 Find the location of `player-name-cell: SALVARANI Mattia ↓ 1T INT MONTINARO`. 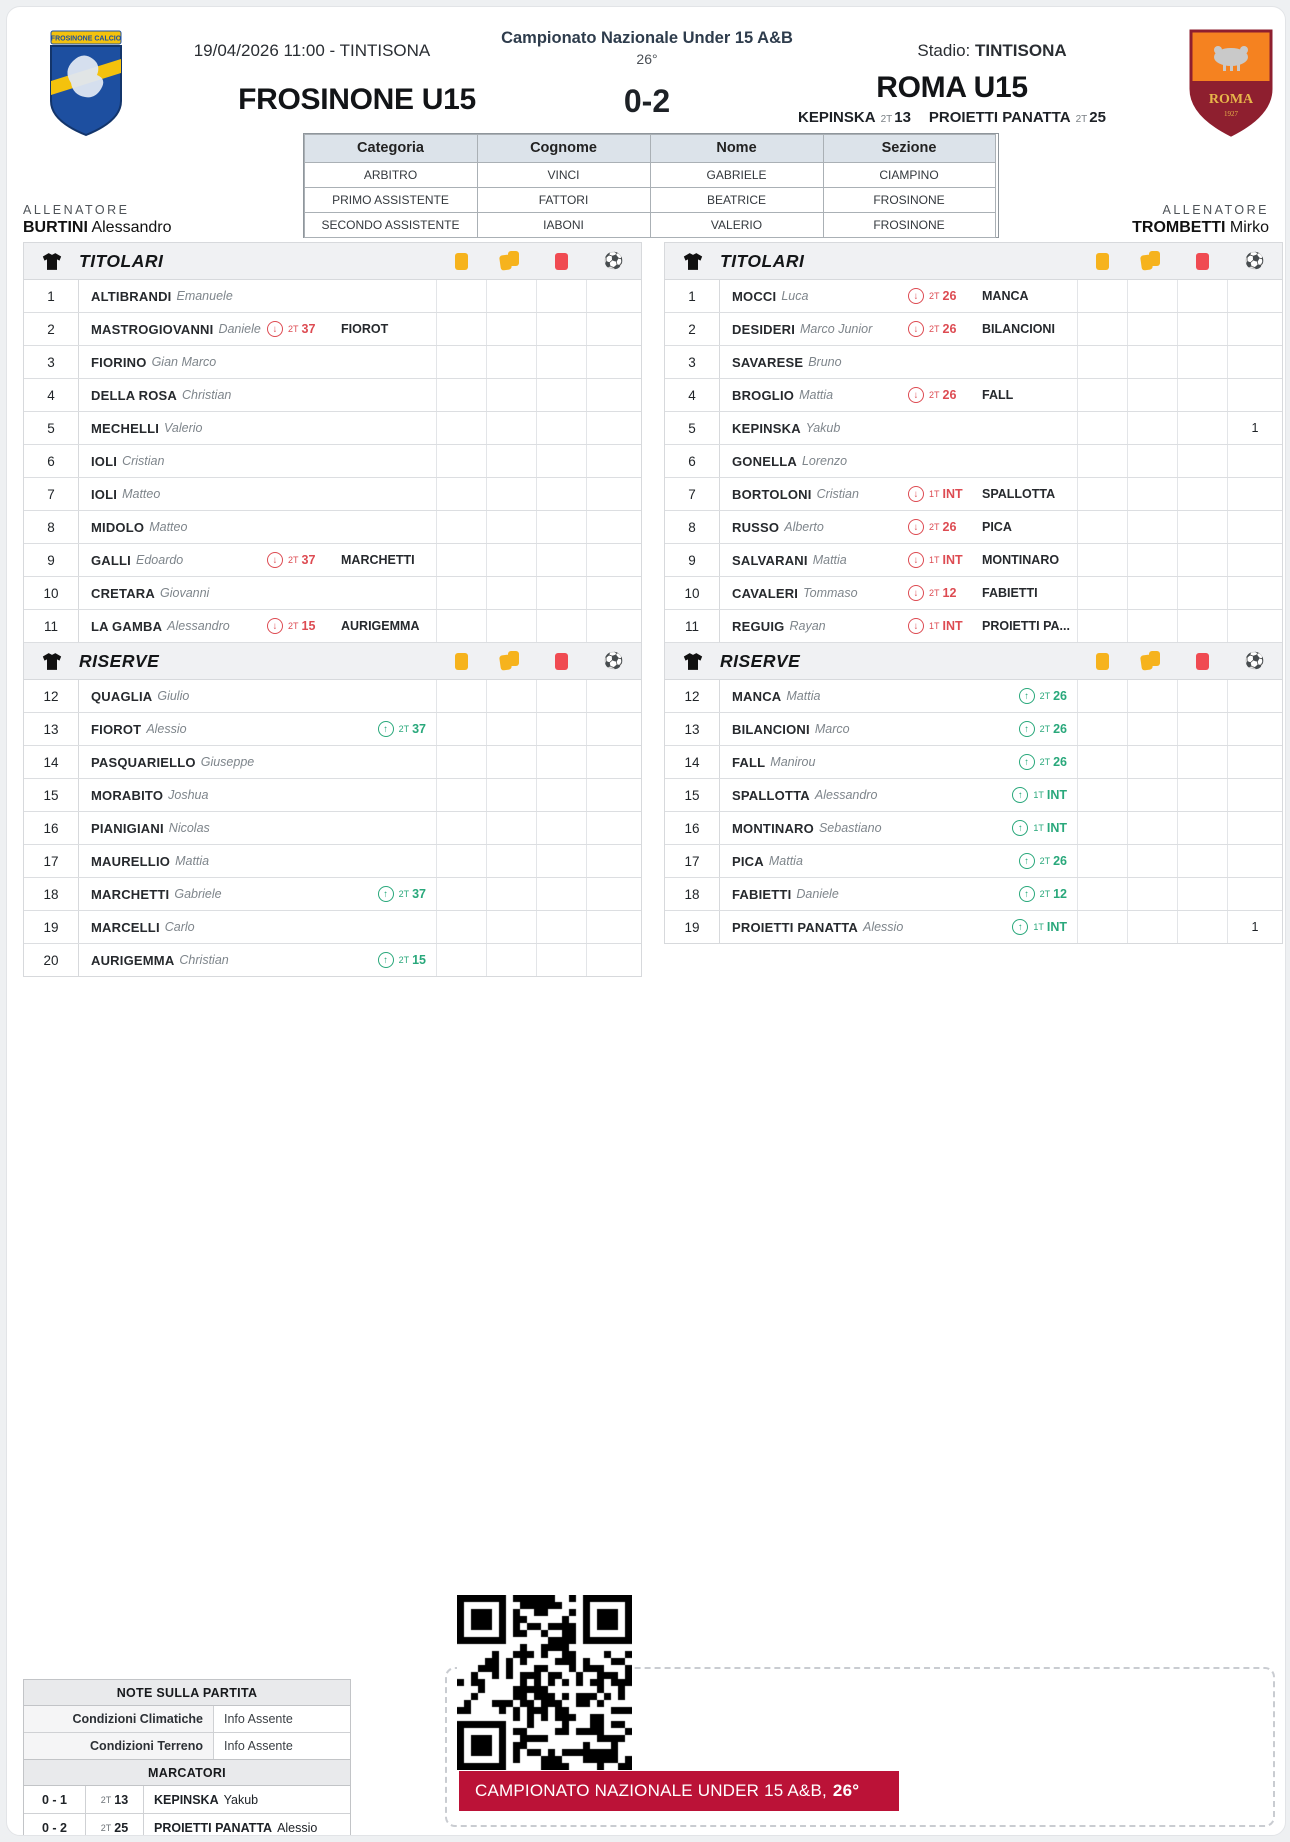

player-name-cell: SALVARANI Mattia ↓ 1T INT MONTINARO is located at coordinates (898, 560).